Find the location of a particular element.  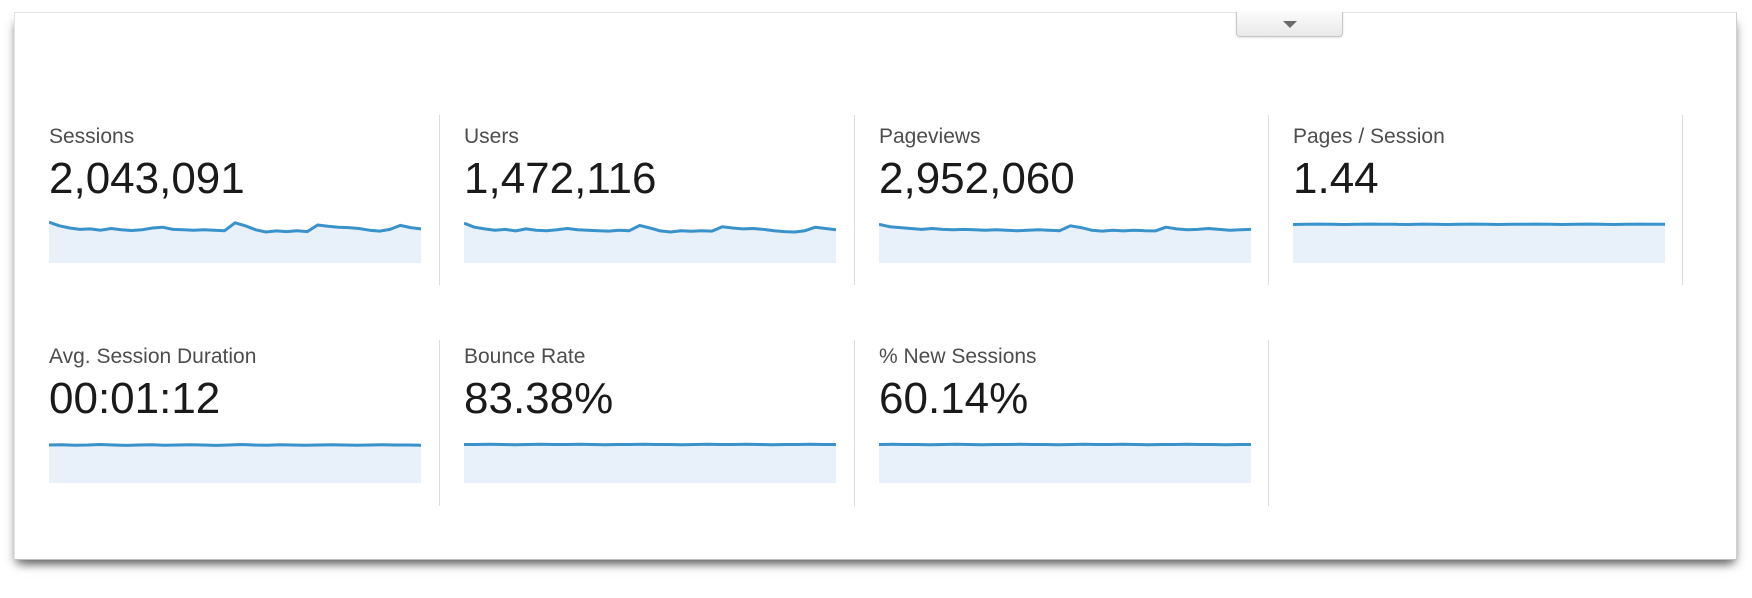

metric-label: Bounce Rate is located at coordinates (525, 356).